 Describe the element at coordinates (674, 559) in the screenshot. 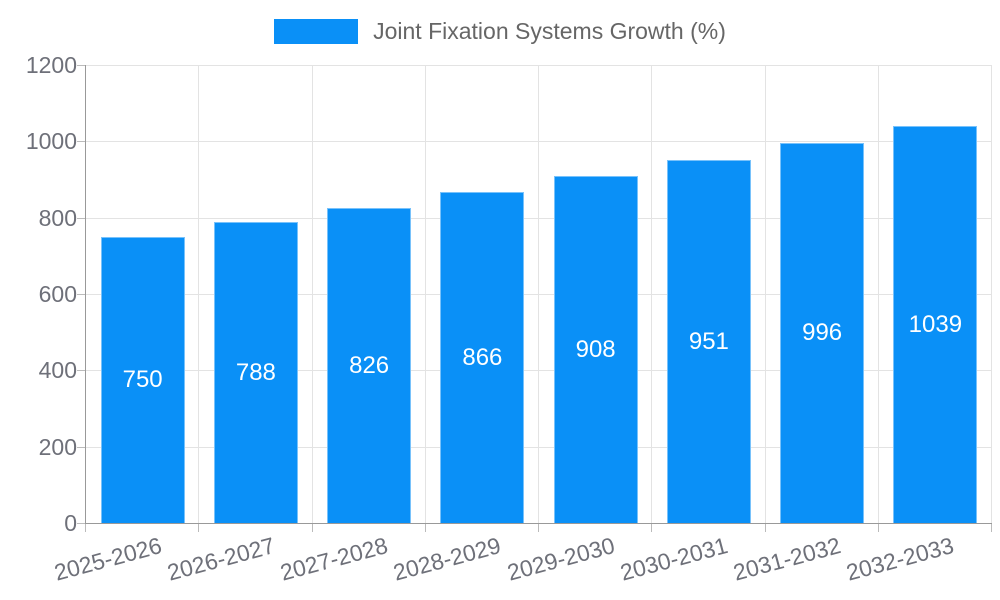

I see `x-axis-tick-label: 2030-2031` at that location.